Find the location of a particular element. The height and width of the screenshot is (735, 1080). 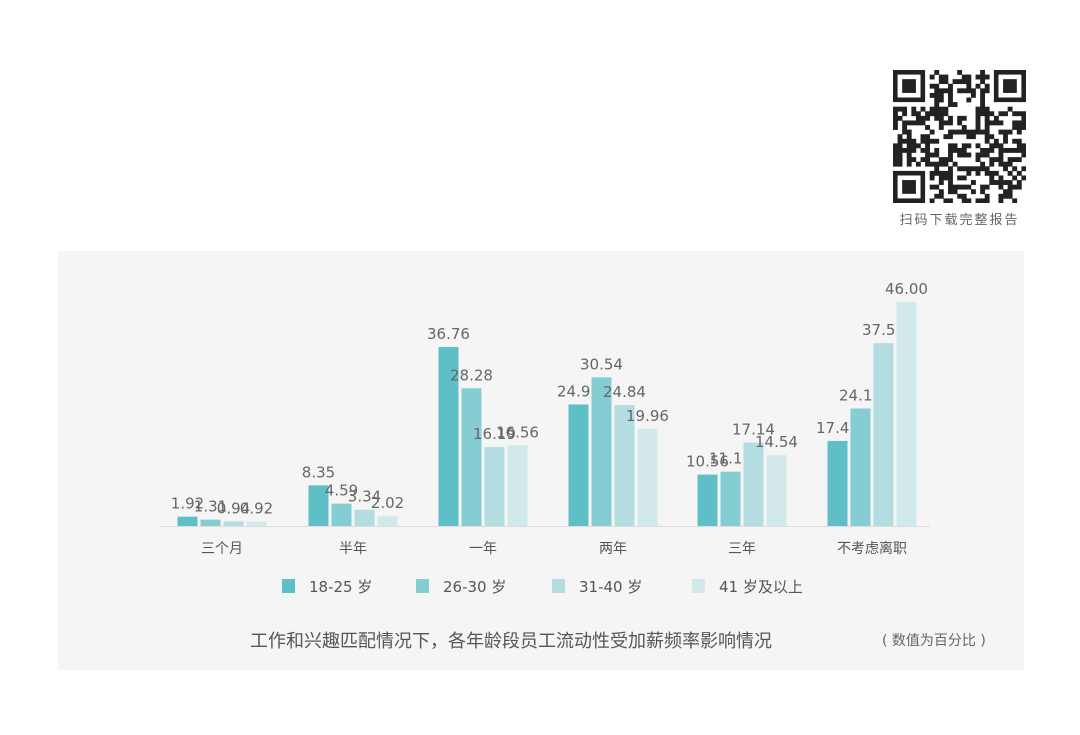

category-label: 三年 is located at coordinates (742, 549).